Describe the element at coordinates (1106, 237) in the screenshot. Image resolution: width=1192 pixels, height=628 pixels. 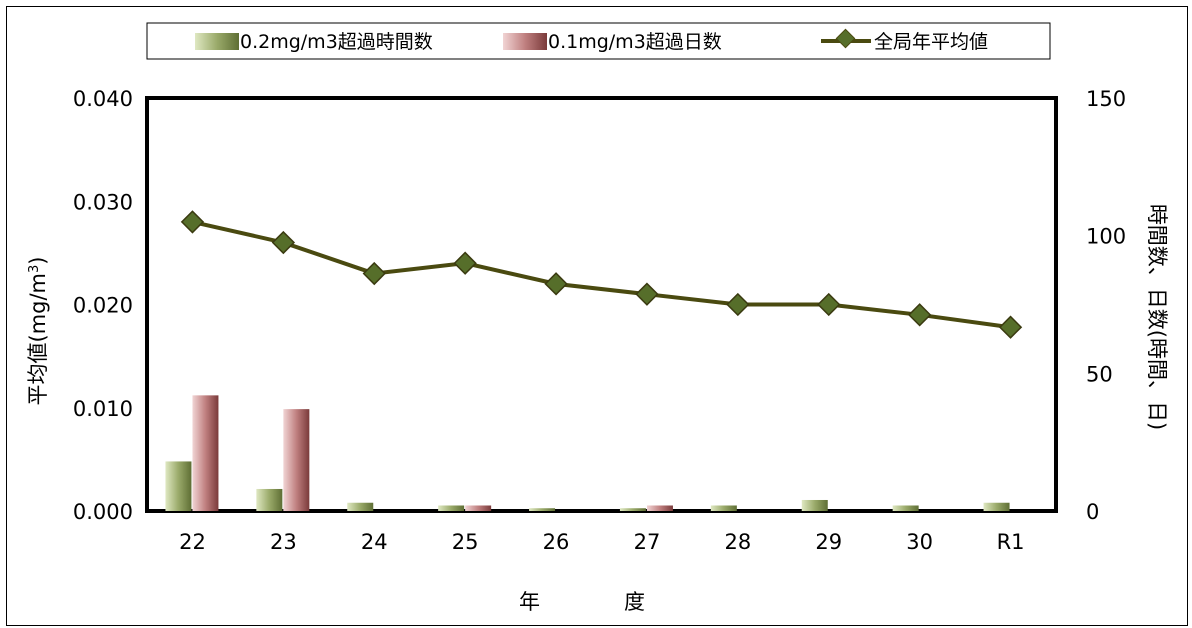
I see `y2-tick-label: 100` at that location.